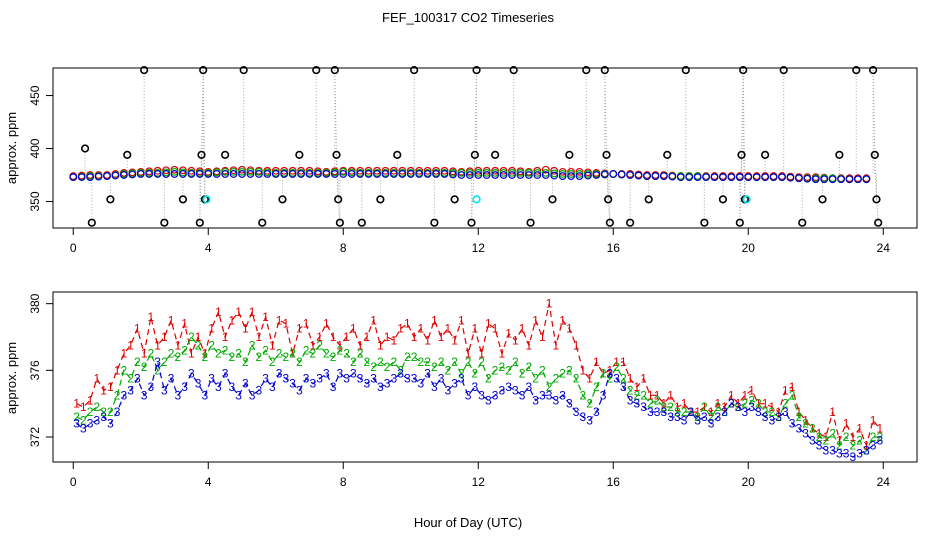  Describe the element at coordinates (35, 370) in the screenshot. I see `bottom-y-tick-label: 376` at that location.